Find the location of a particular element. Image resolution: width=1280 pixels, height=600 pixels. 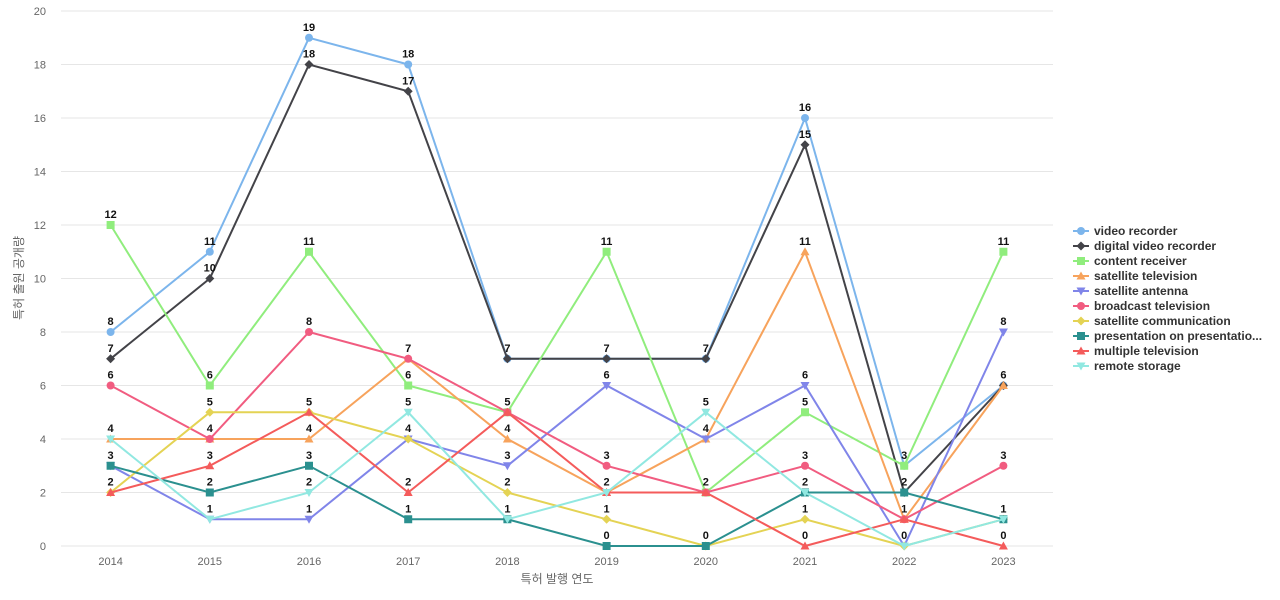

point-satellite-communication-2017 is located at coordinates (408, 439).